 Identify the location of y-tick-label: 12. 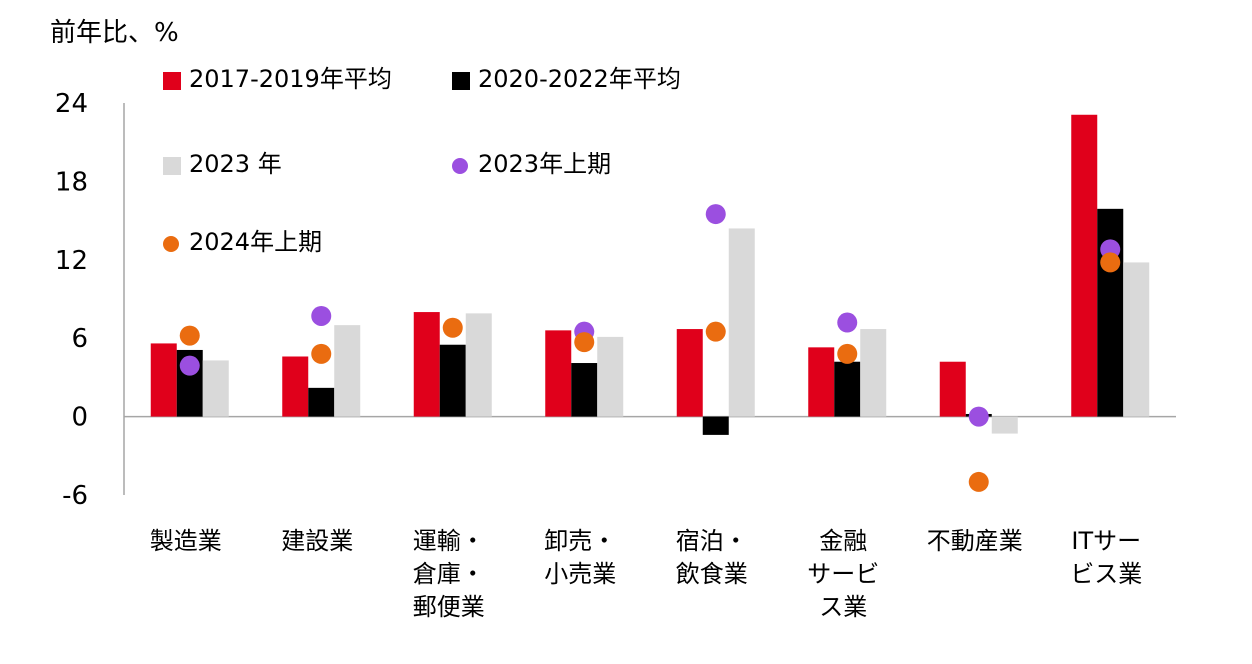
(71, 261).